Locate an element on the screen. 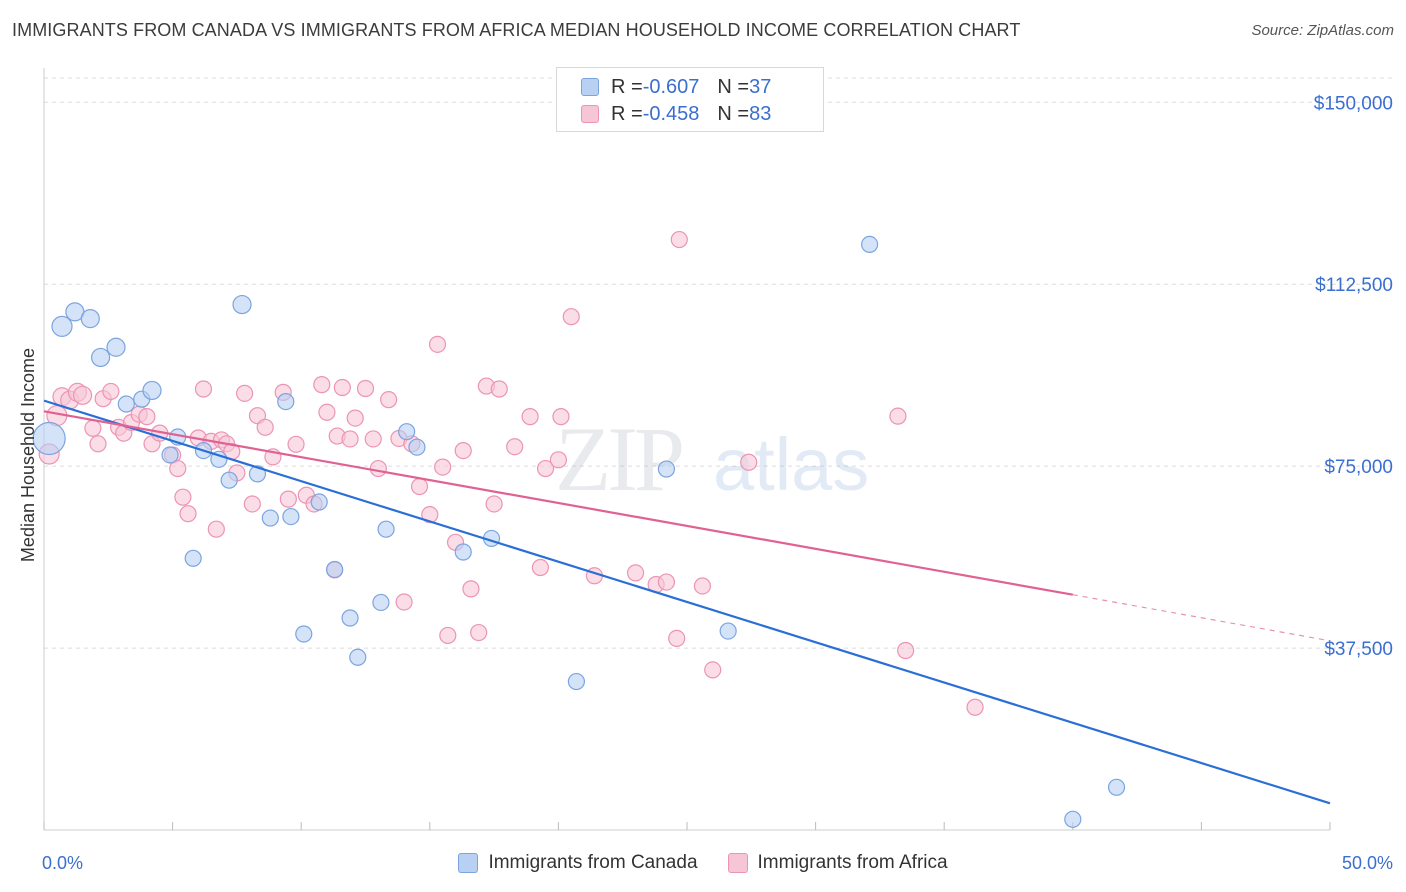 Image resolution: width=1406 pixels, height=892 pixels. legend-item-africa: Immigrants from Africa is located at coordinates (837, 863).